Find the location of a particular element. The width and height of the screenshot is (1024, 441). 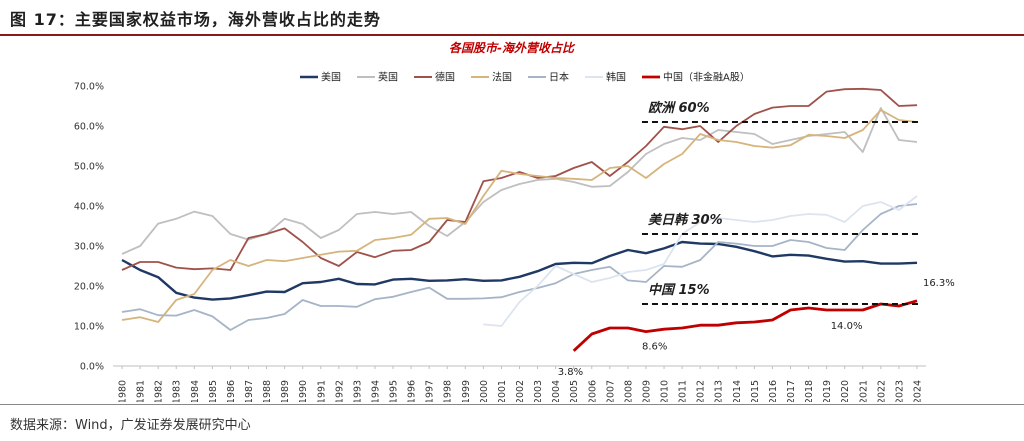

x-tick-label: 2009 is located at coordinates (646, 391).